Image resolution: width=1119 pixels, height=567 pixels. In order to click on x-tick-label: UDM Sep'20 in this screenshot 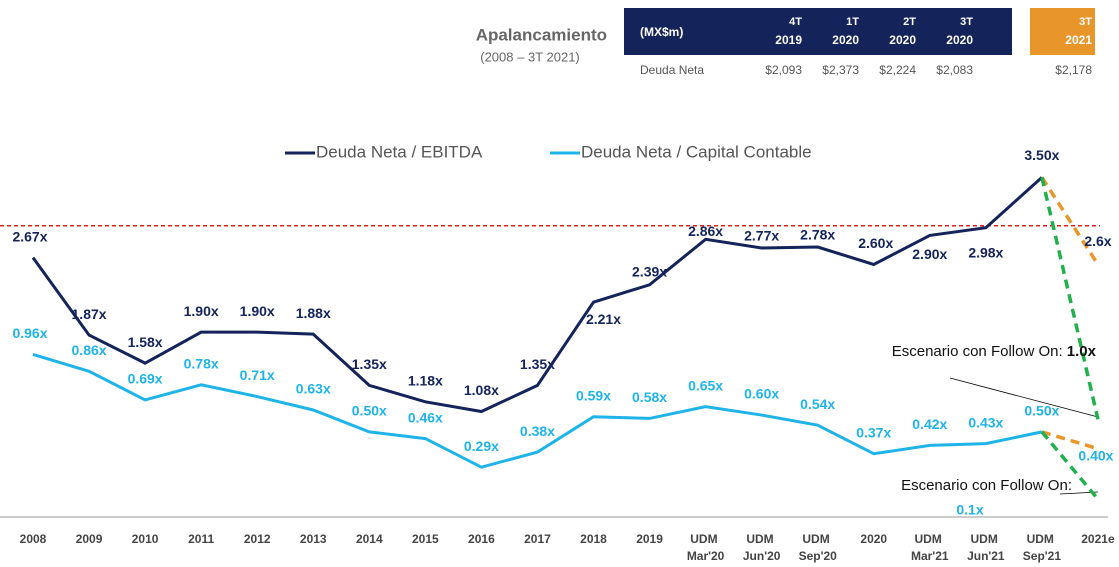, I will do `click(818, 547)`.